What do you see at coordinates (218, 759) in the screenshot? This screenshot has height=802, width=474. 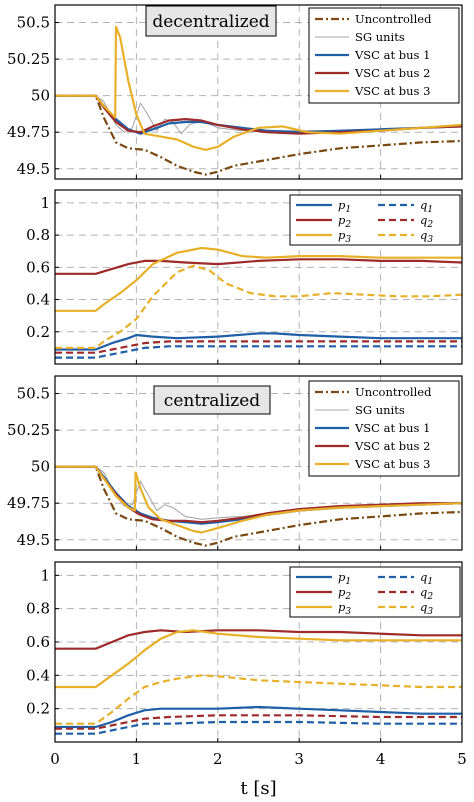 I see `x-tick-label: 2` at bounding box center [218, 759].